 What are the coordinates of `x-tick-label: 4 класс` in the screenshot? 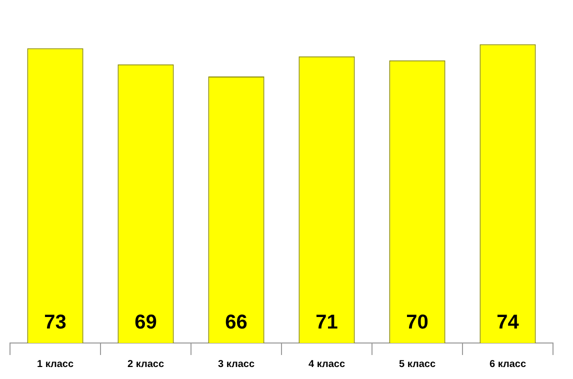 It's located at (327, 364).